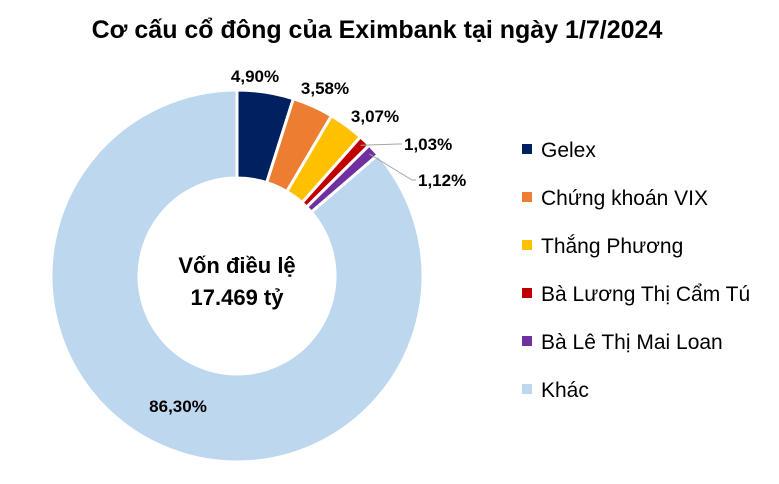 This screenshot has width=779, height=484. I want to click on legend-swatch-thang-phuong, so click(527, 245).